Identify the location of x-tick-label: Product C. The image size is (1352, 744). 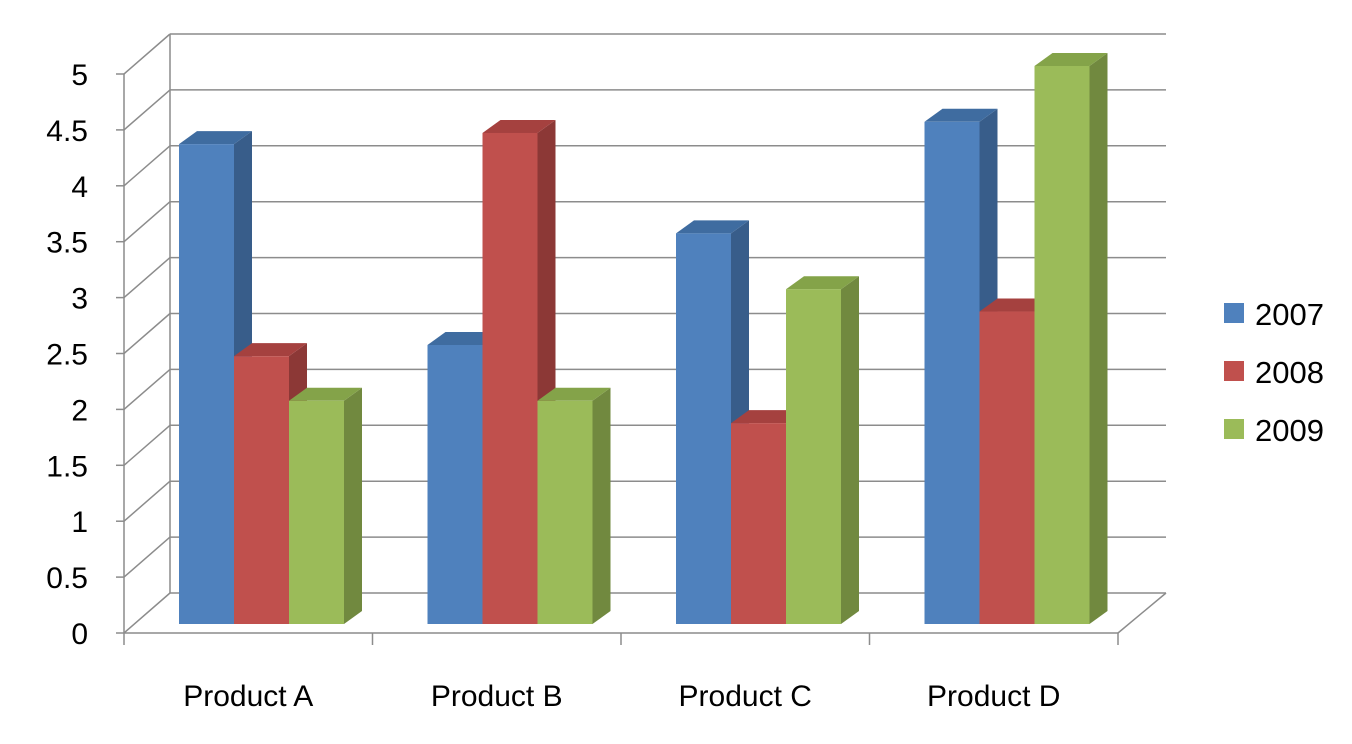
(745, 696).